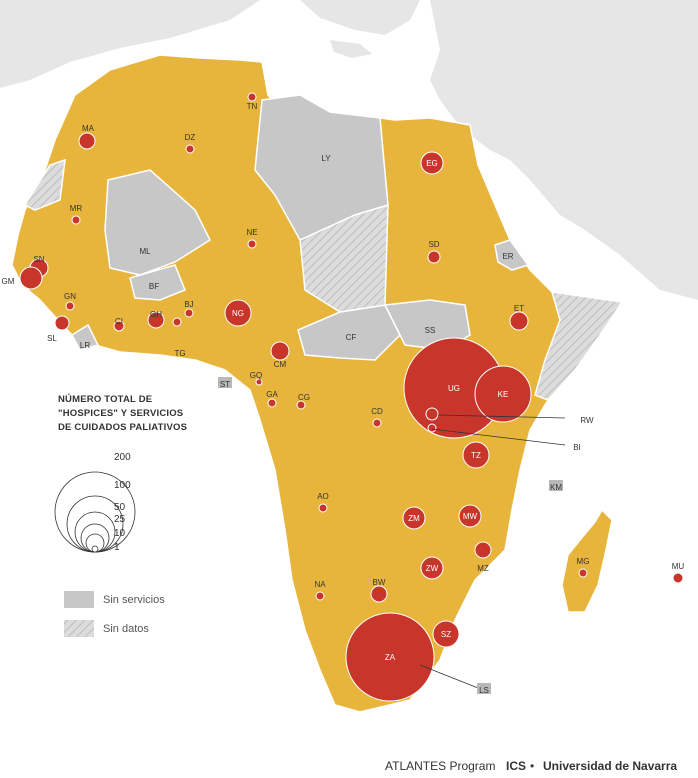  What do you see at coordinates (433, 244) in the screenshot?
I see `label-sd: SD` at bounding box center [433, 244].